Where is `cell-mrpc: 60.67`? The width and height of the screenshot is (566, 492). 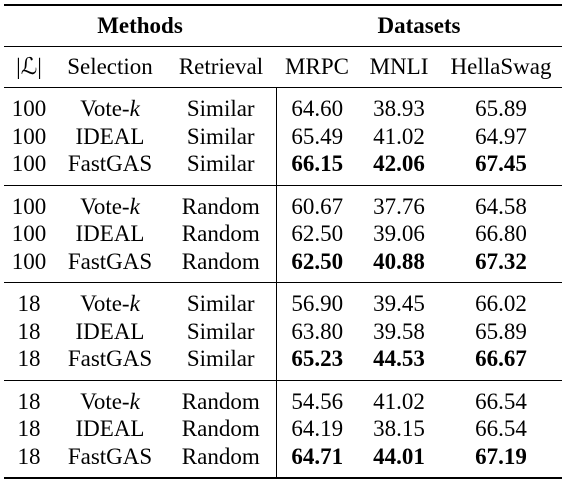
cell-mrpc: 60.67 is located at coordinates (316, 202).